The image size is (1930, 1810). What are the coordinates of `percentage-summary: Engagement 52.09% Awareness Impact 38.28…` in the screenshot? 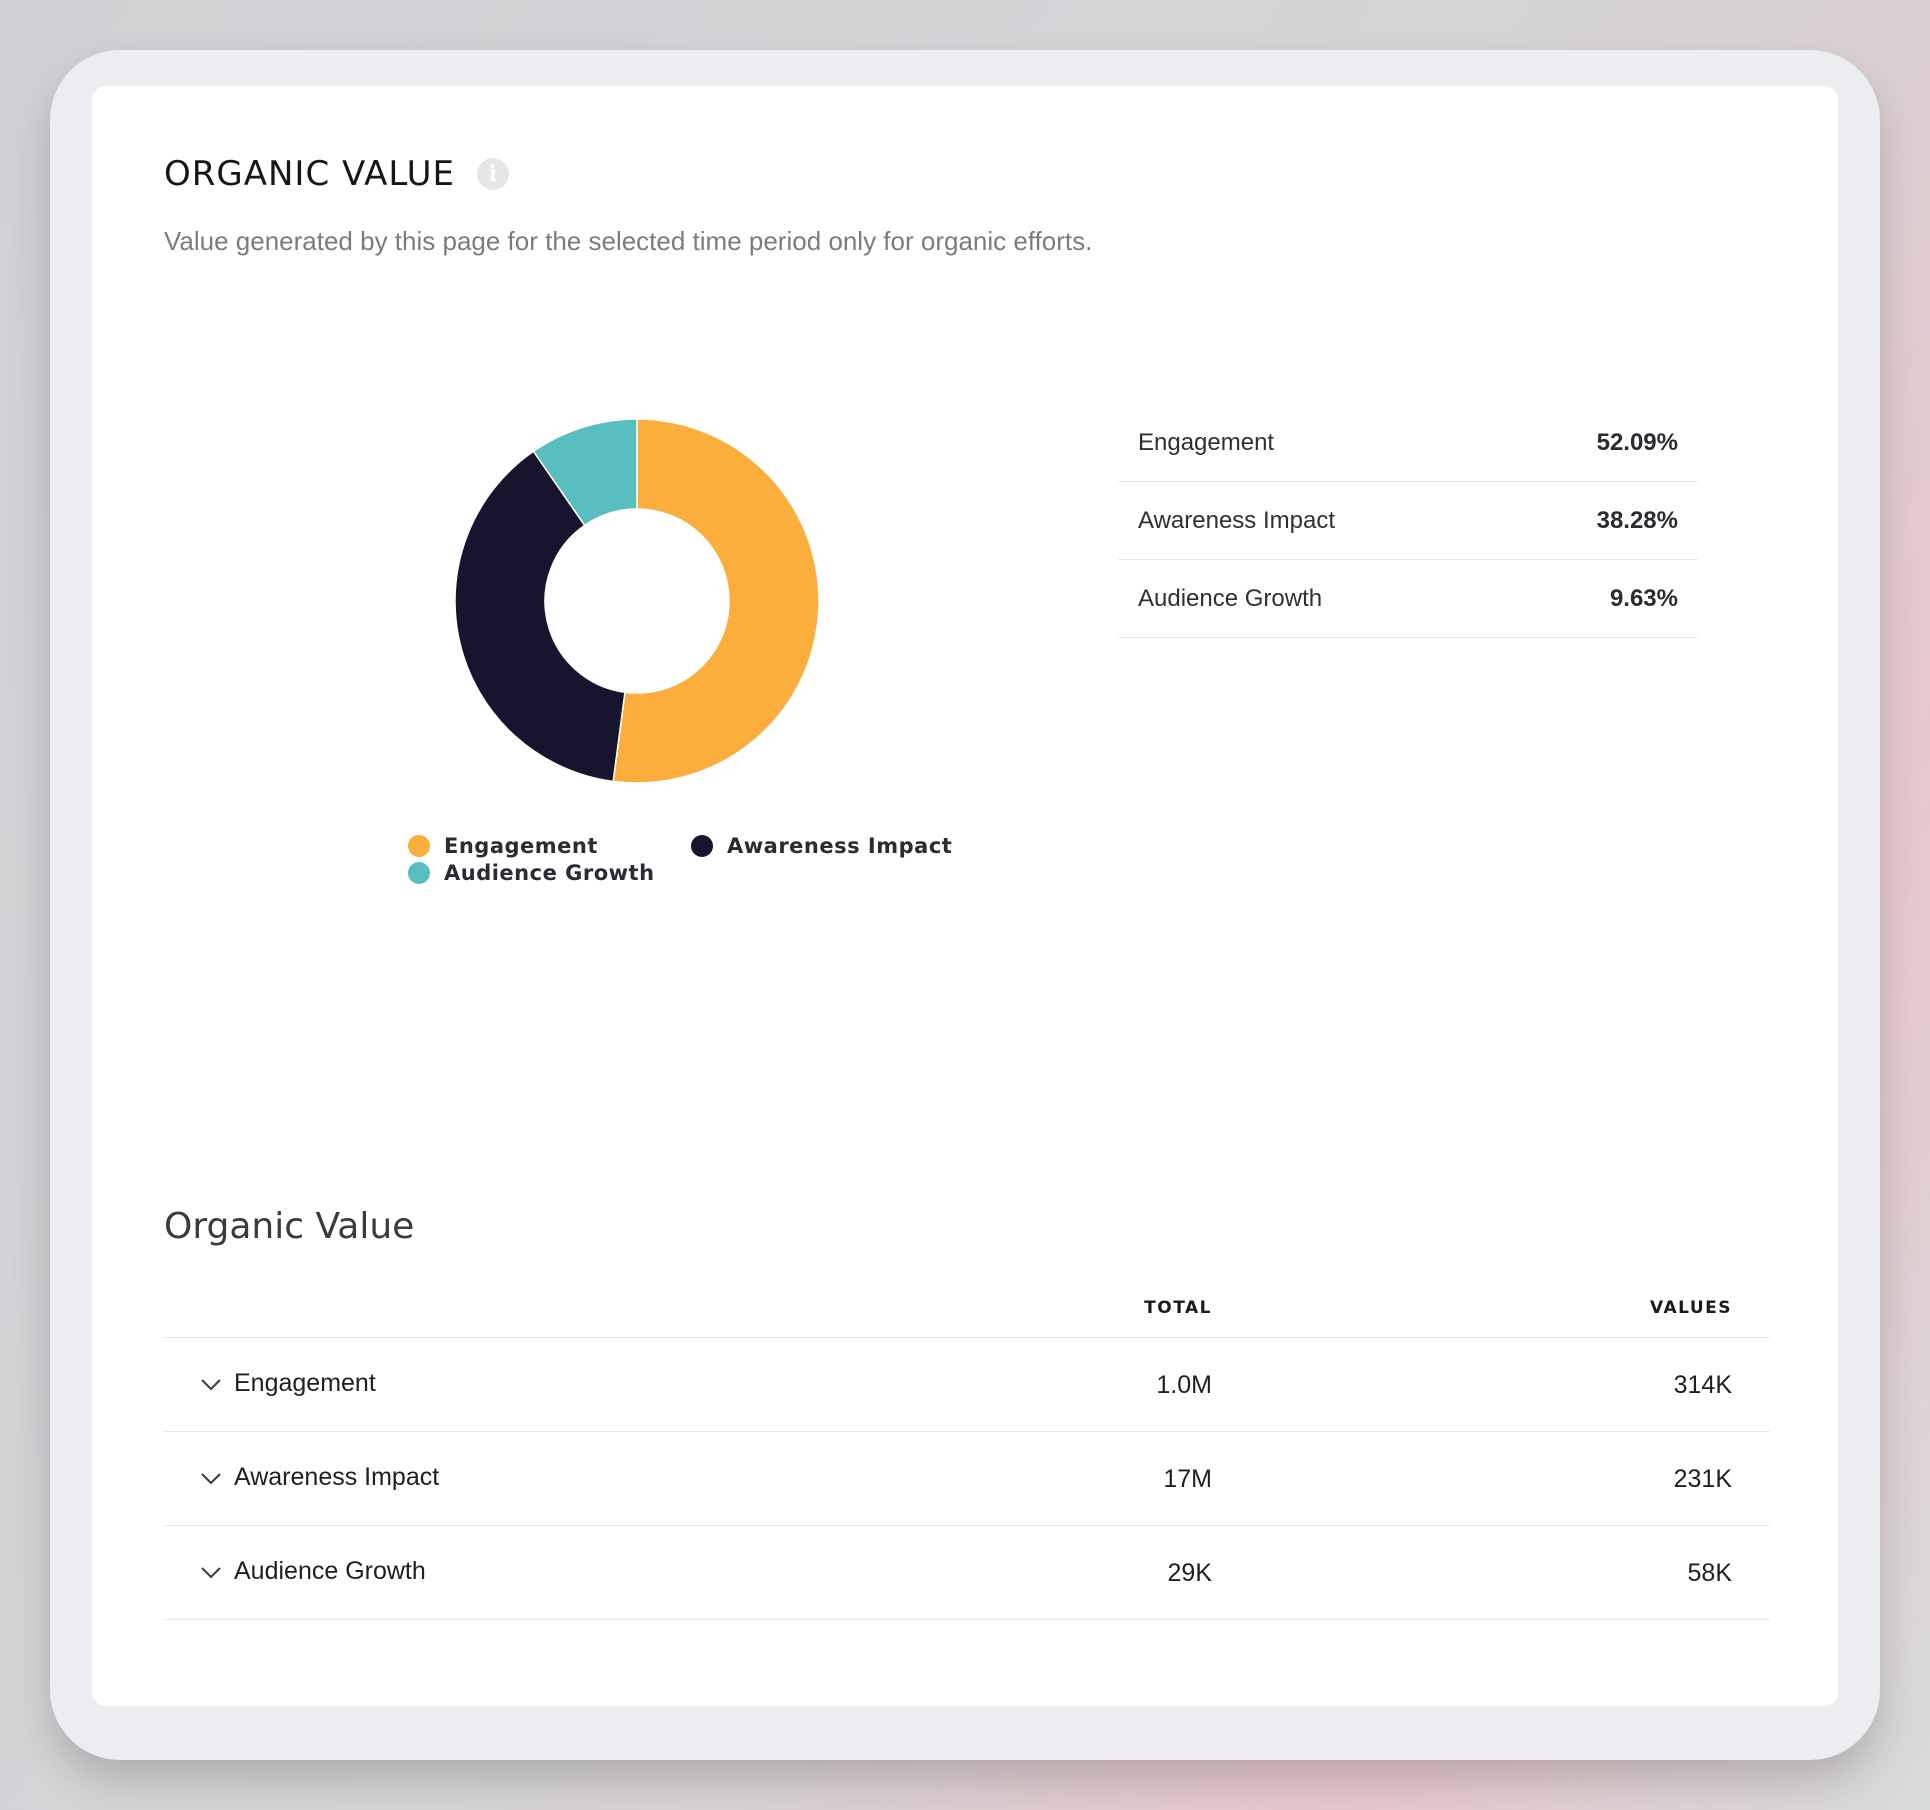 It's located at (1408, 521).